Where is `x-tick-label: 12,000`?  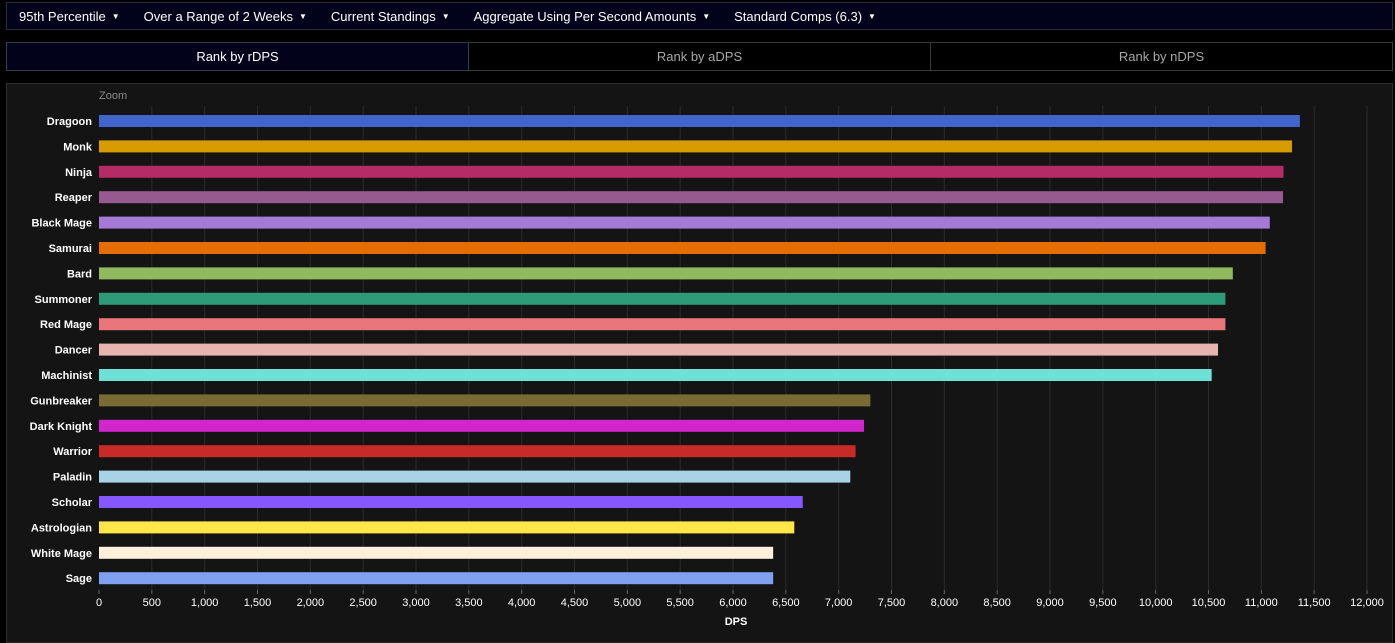 x-tick-label: 12,000 is located at coordinates (1367, 603).